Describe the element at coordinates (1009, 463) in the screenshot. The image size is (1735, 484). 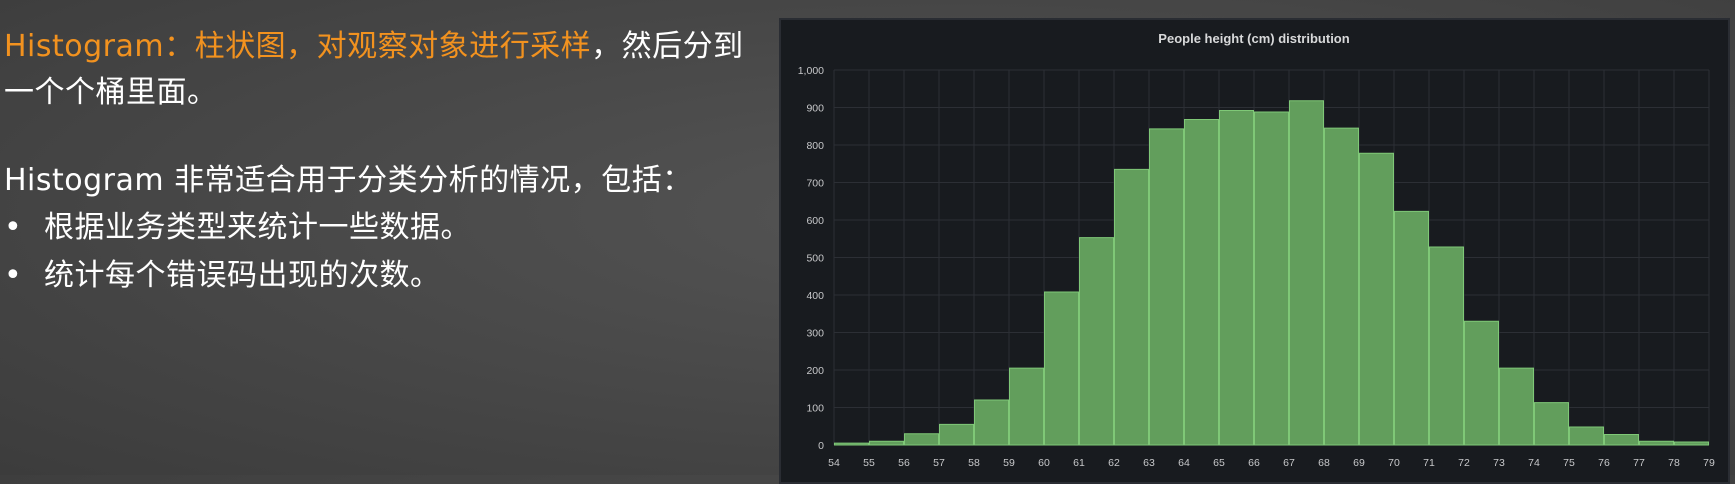
I see `x-tick-label: 59` at that location.